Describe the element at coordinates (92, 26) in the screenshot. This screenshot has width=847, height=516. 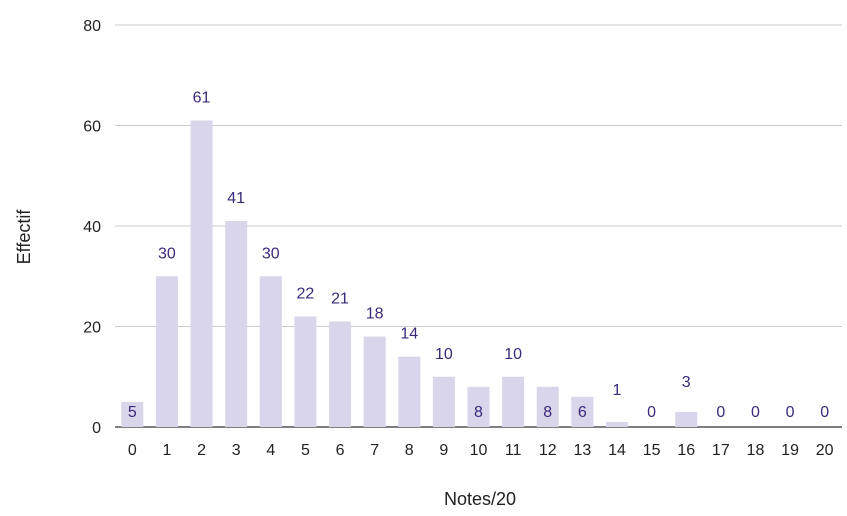
I see `y-tick-label: 80` at that location.